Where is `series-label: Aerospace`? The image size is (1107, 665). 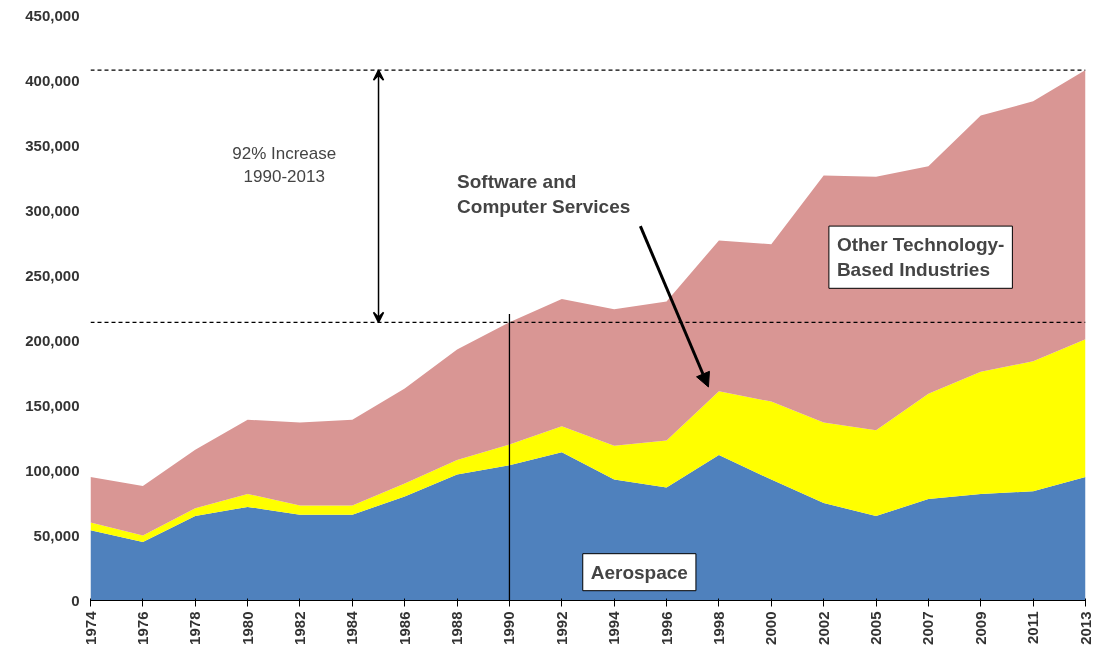 series-label: Aerospace is located at coordinates (639, 572).